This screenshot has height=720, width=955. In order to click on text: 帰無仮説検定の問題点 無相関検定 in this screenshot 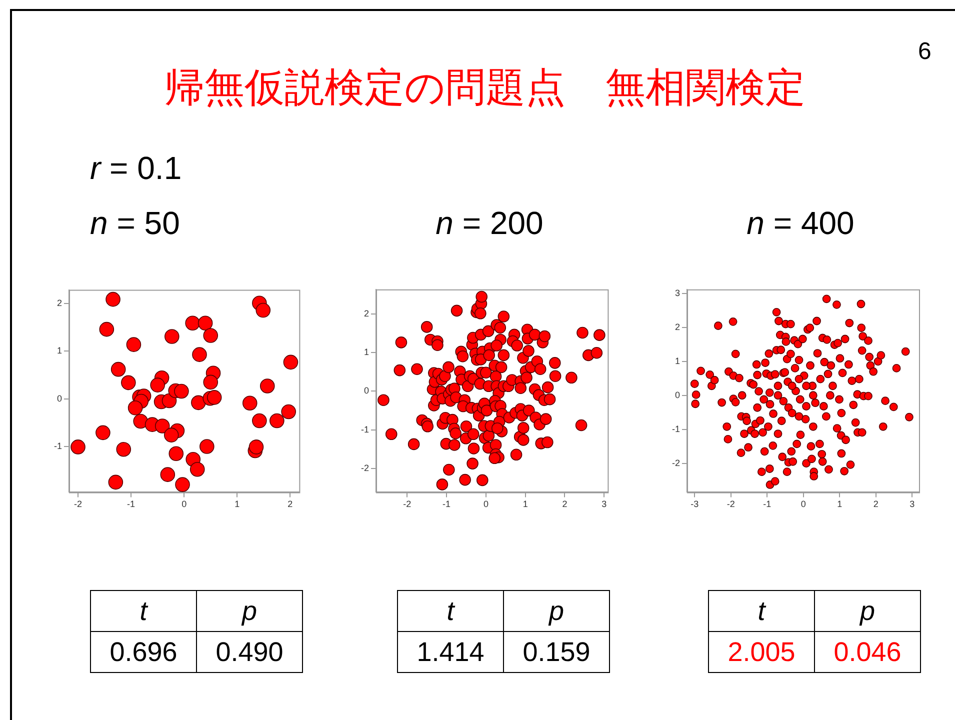, I will do `click(485, 88)`.